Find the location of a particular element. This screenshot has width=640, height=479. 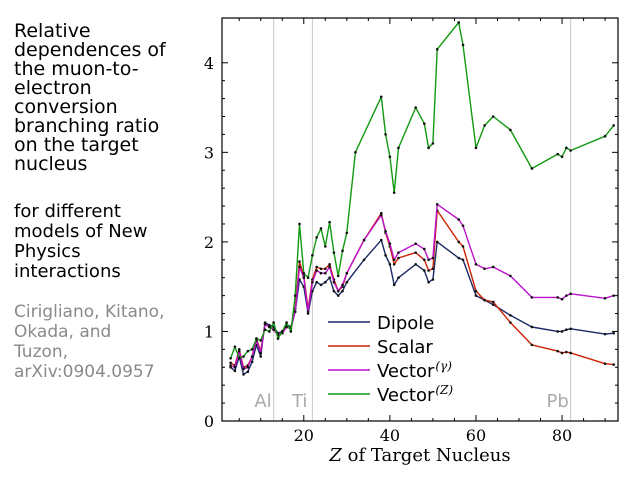

x-axis-label-variable: Z is located at coordinates (335, 455).